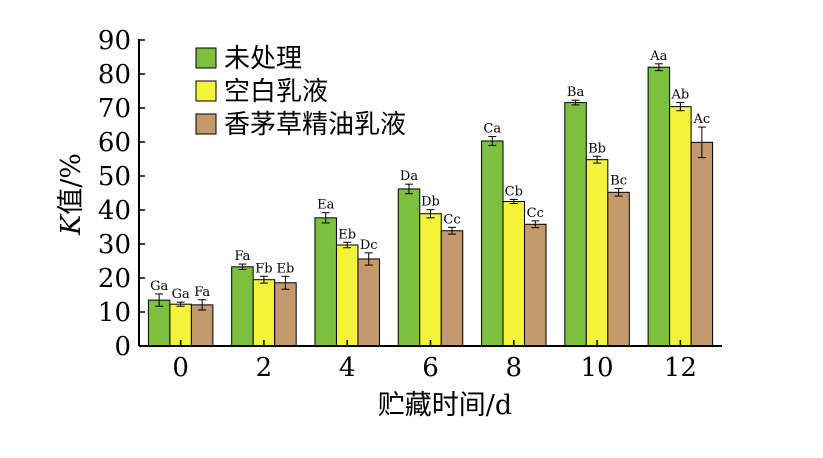 The height and width of the screenshot is (458, 823). I want to click on data-label: Ba, so click(576, 92).